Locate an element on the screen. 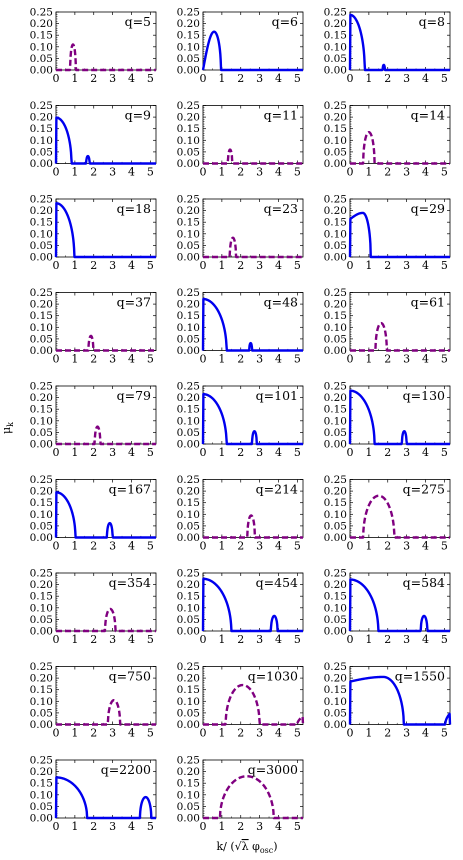 The width and height of the screenshot is (463, 860). panel-label: q=79 is located at coordinates (134, 395).